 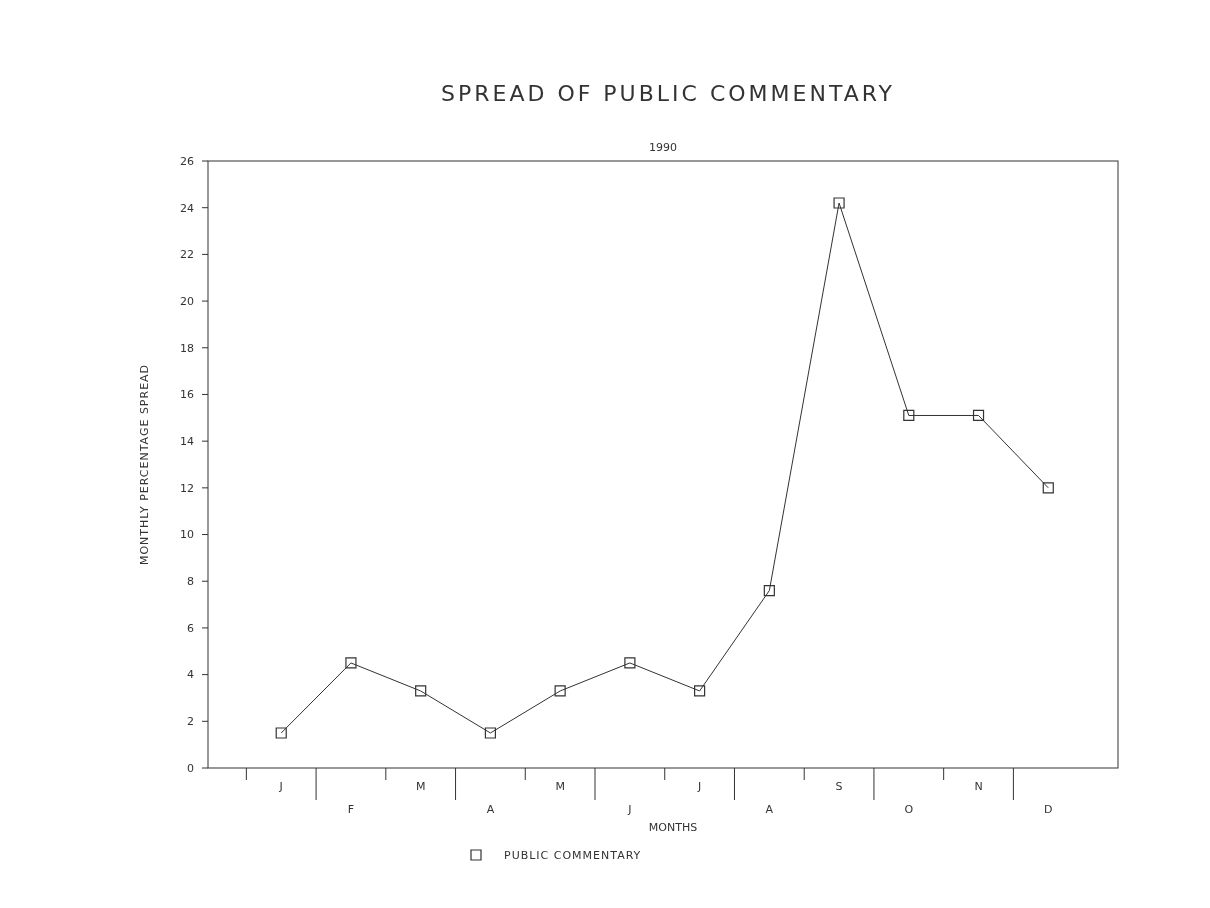 I want to click on y-tick-label: 24, so click(x=187, y=208).